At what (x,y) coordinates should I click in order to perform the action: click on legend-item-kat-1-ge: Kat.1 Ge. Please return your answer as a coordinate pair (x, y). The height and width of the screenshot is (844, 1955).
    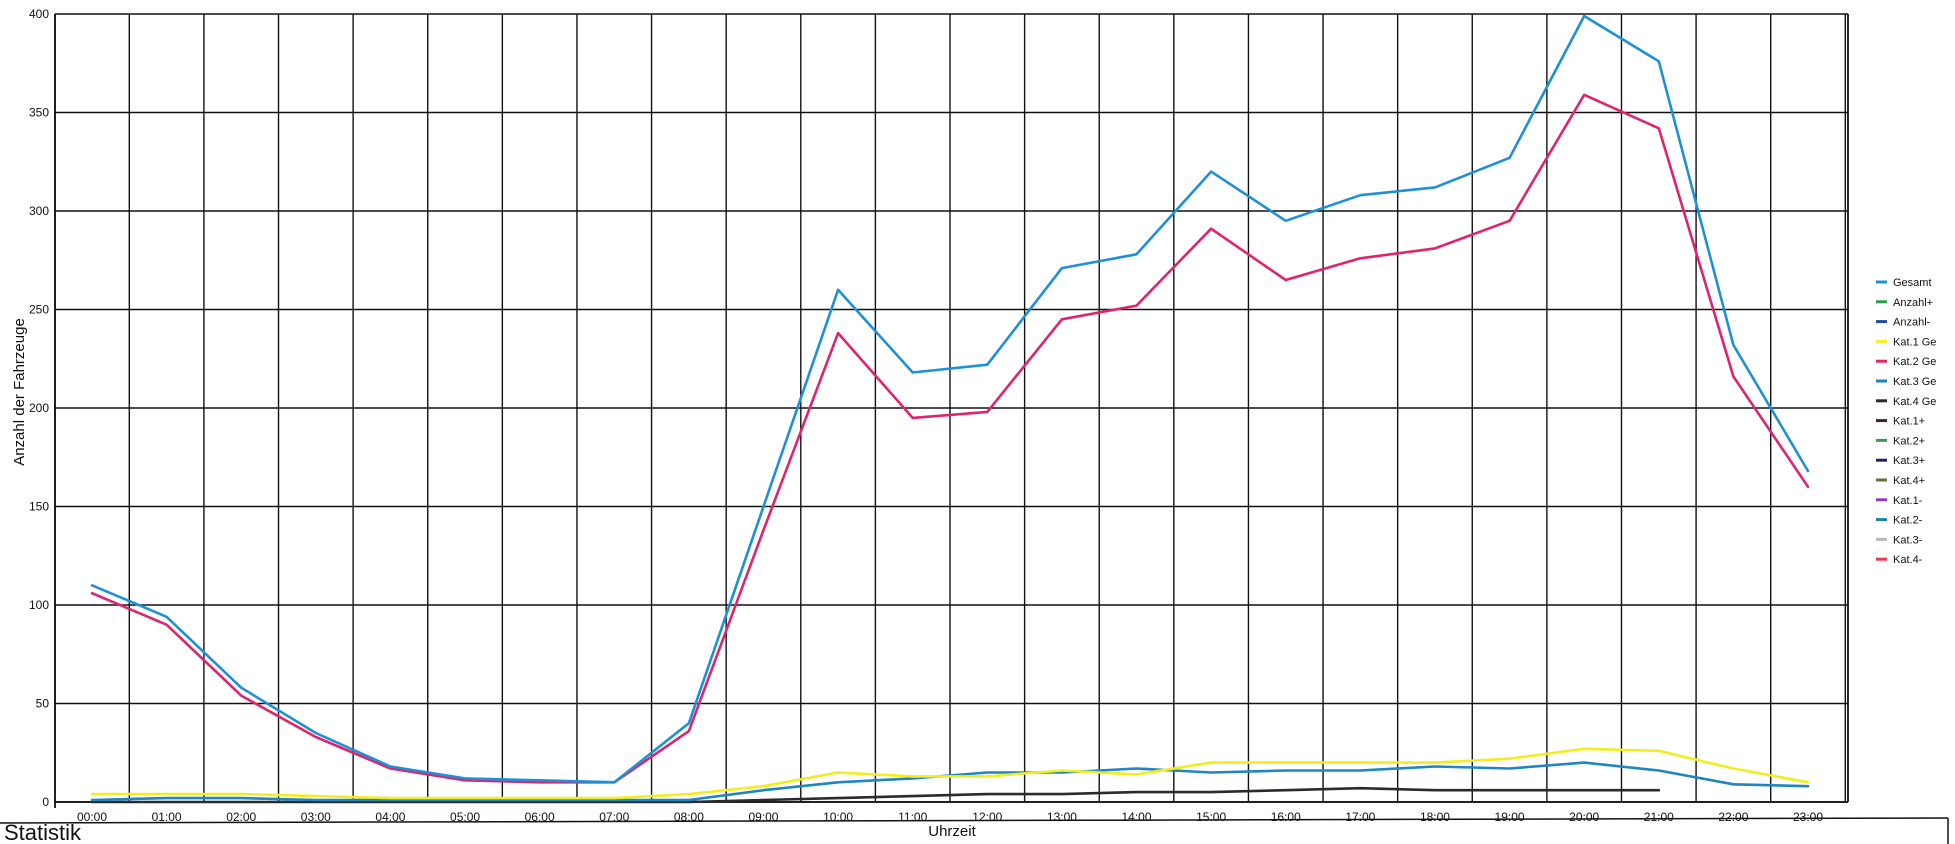
    Looking at the image, I should click on (1906, 342).